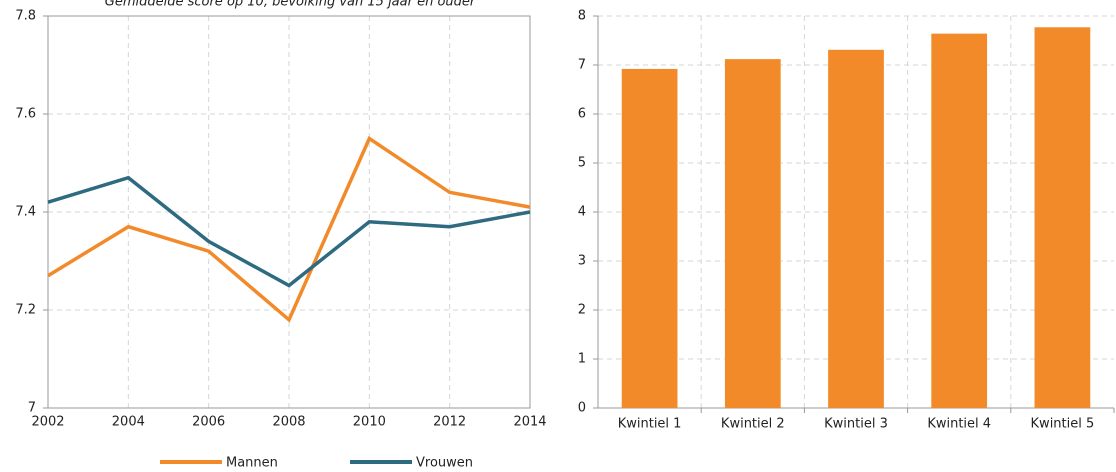 The image size is (1116, 472). Describe the element at coordinates (582, 212) in the screenshot. I see `y-tick-label: 4` at that location.